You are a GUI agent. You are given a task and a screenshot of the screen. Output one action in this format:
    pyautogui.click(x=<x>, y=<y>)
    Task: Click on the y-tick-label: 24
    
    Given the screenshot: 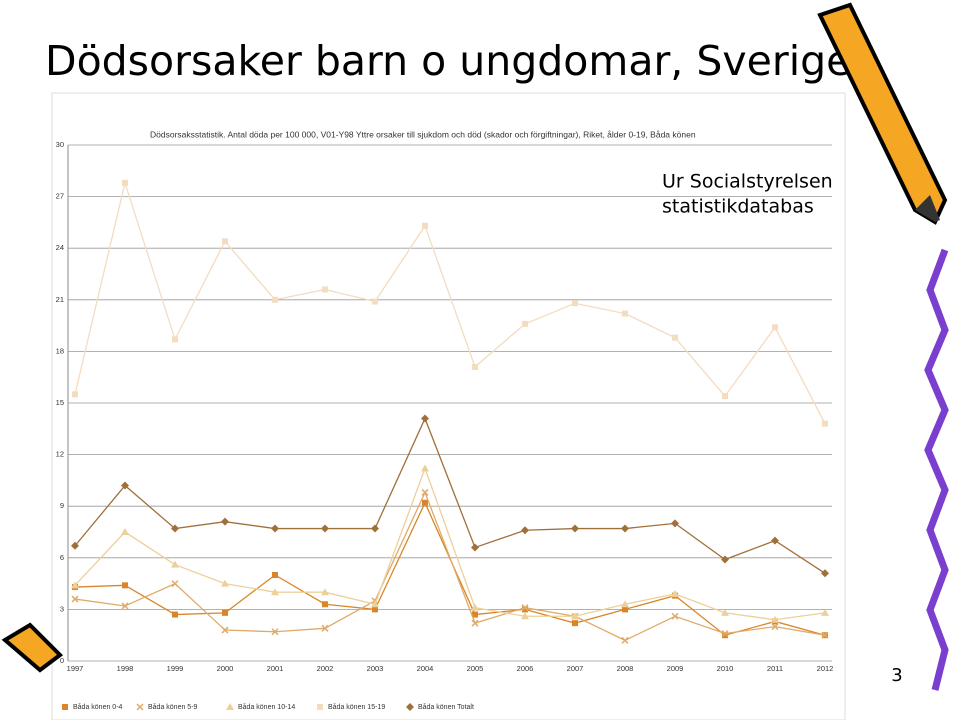 What is the action you would take?
    pyautogui.click(x=60, y=247)
    